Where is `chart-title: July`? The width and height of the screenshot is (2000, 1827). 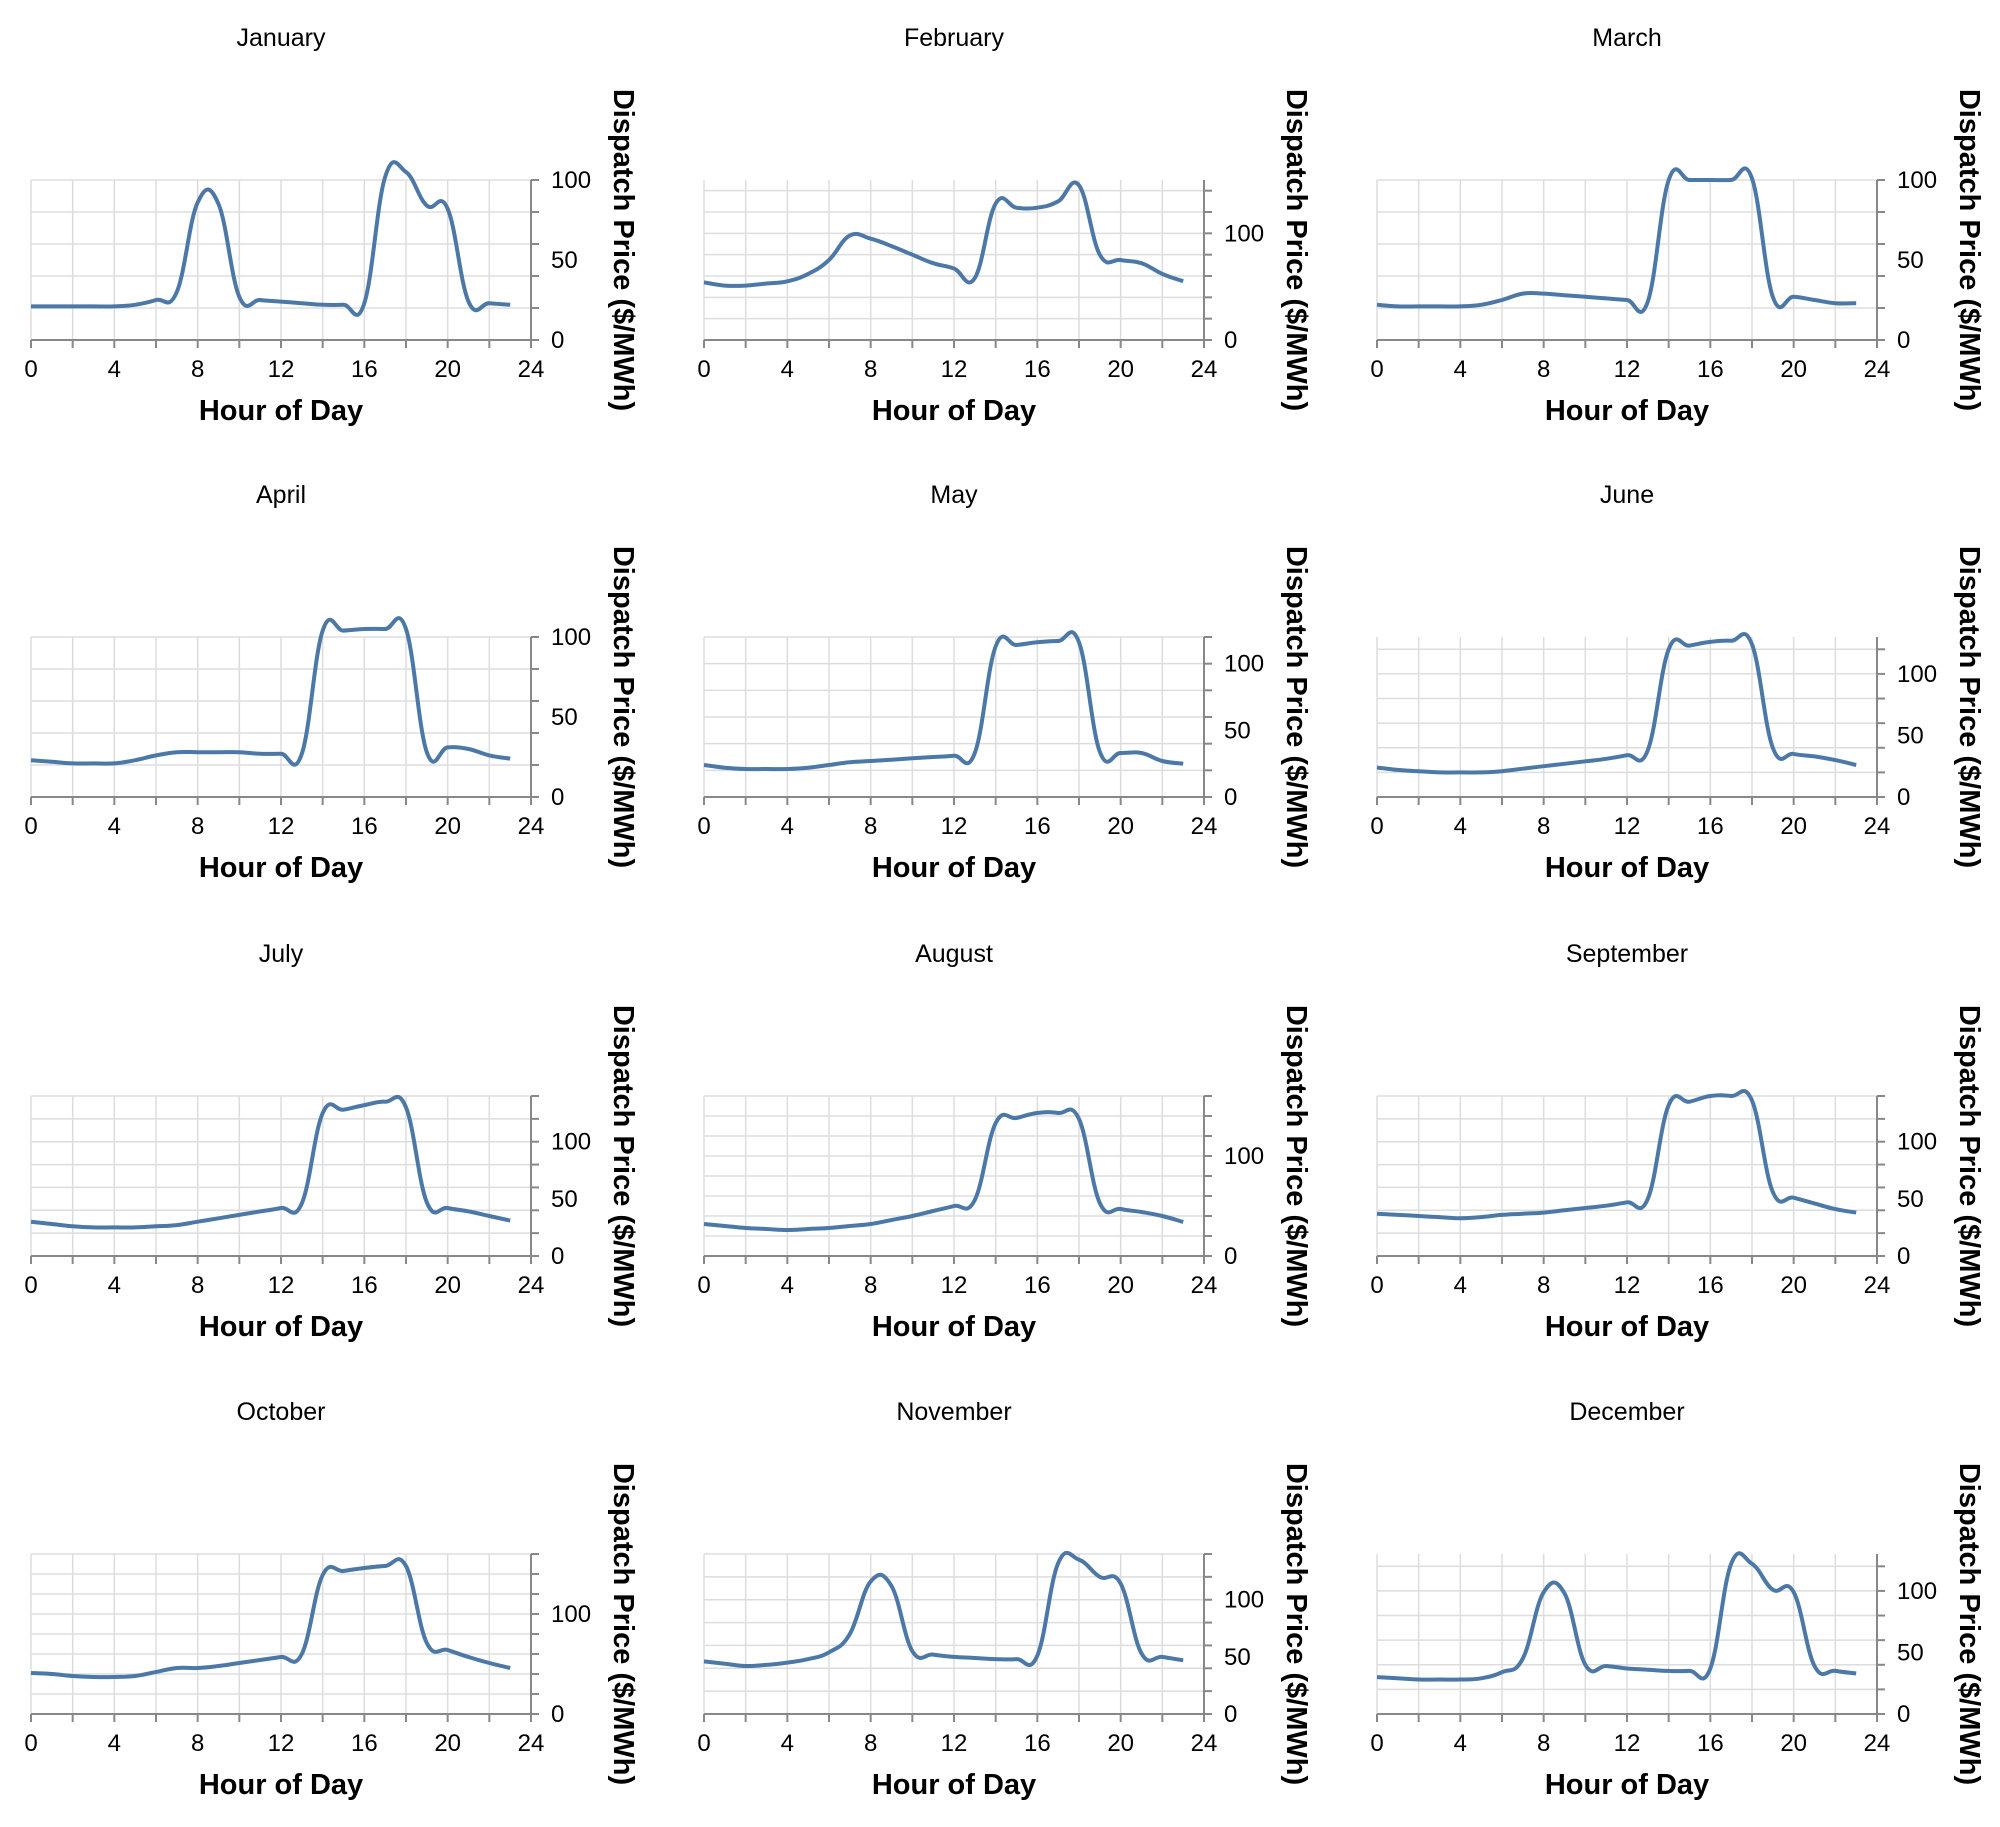
chart-title: July is located at coordinates (281, 954).